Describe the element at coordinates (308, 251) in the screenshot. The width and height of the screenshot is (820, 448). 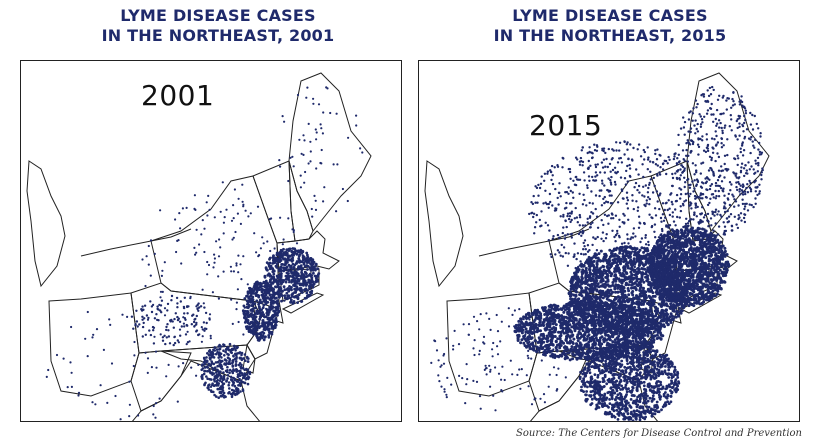
I see `state-massachusetts` at that location.